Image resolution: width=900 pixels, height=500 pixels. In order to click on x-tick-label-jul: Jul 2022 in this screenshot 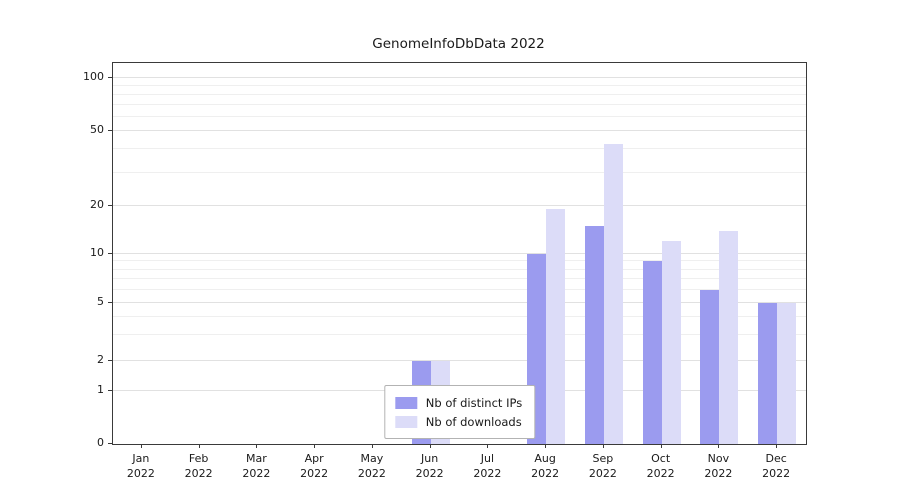, I will do `click(487, 466)`.